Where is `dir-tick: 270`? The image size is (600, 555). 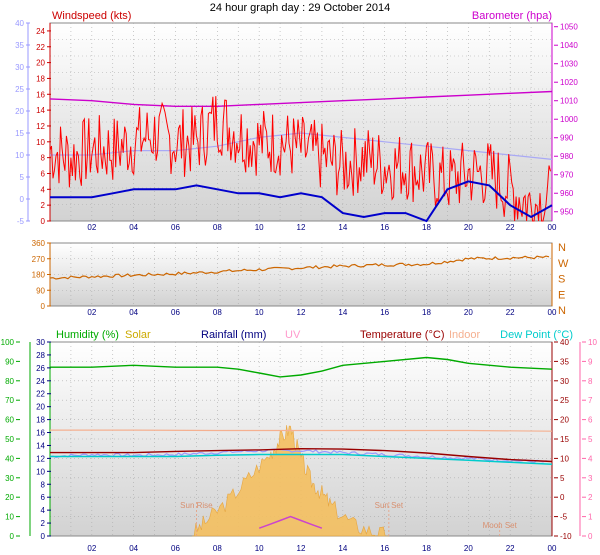
dir-tick: 270 is located at coordinates (39, 259).